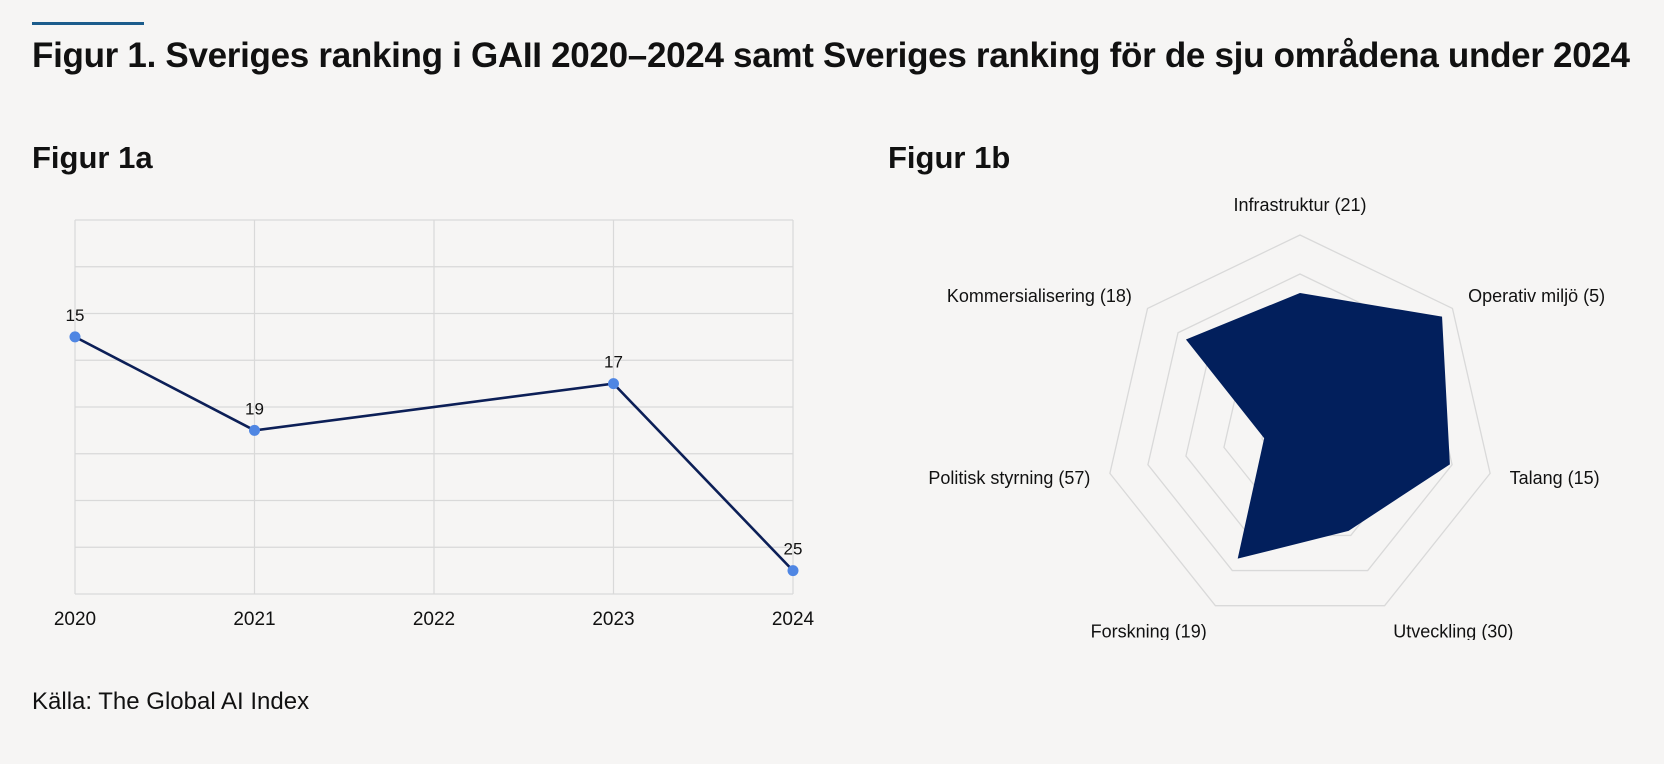 The height and width of the screenshot is (764, 1664). Describe the element at coordinates (75, 619) in the screenshot. I see `x-tick-label: 2020` at that location.